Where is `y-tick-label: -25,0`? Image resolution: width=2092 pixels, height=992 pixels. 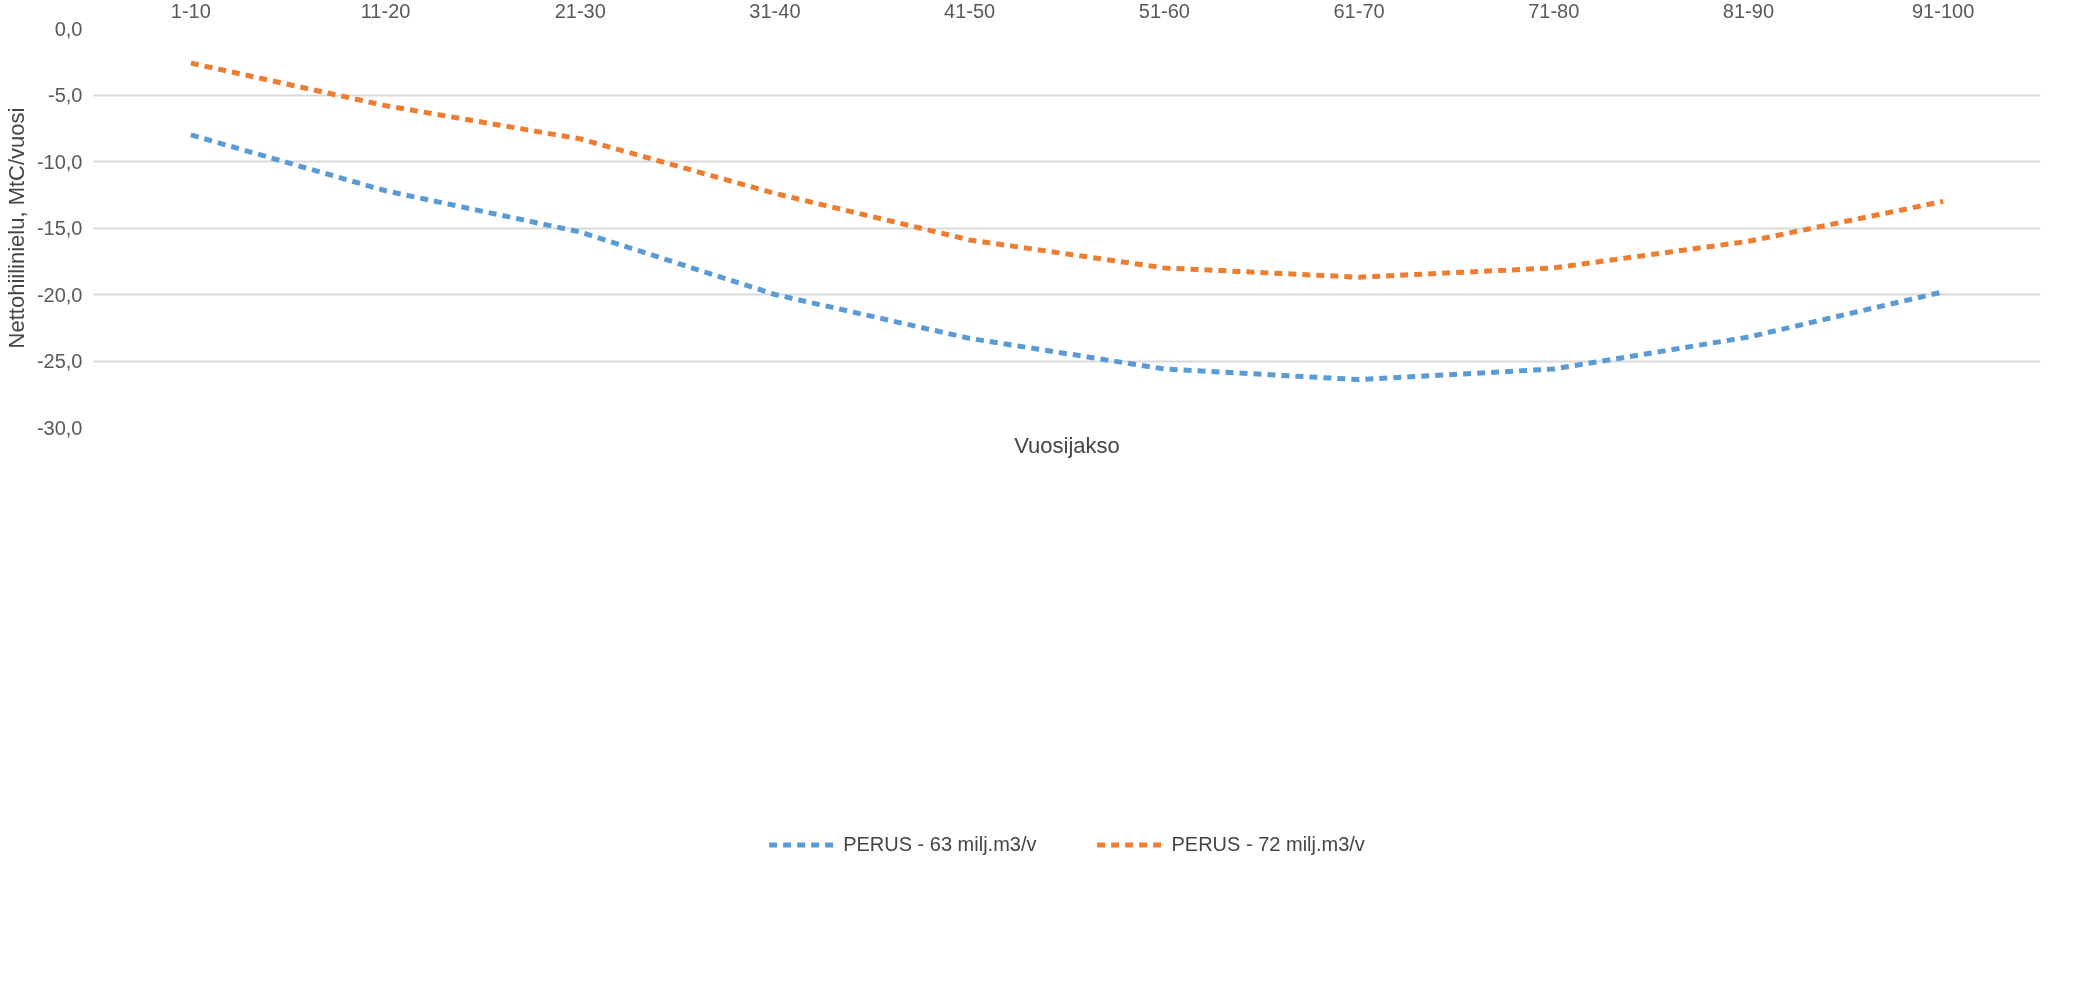 y-tick-label: -25,0 is located at coordinates (59, 361).